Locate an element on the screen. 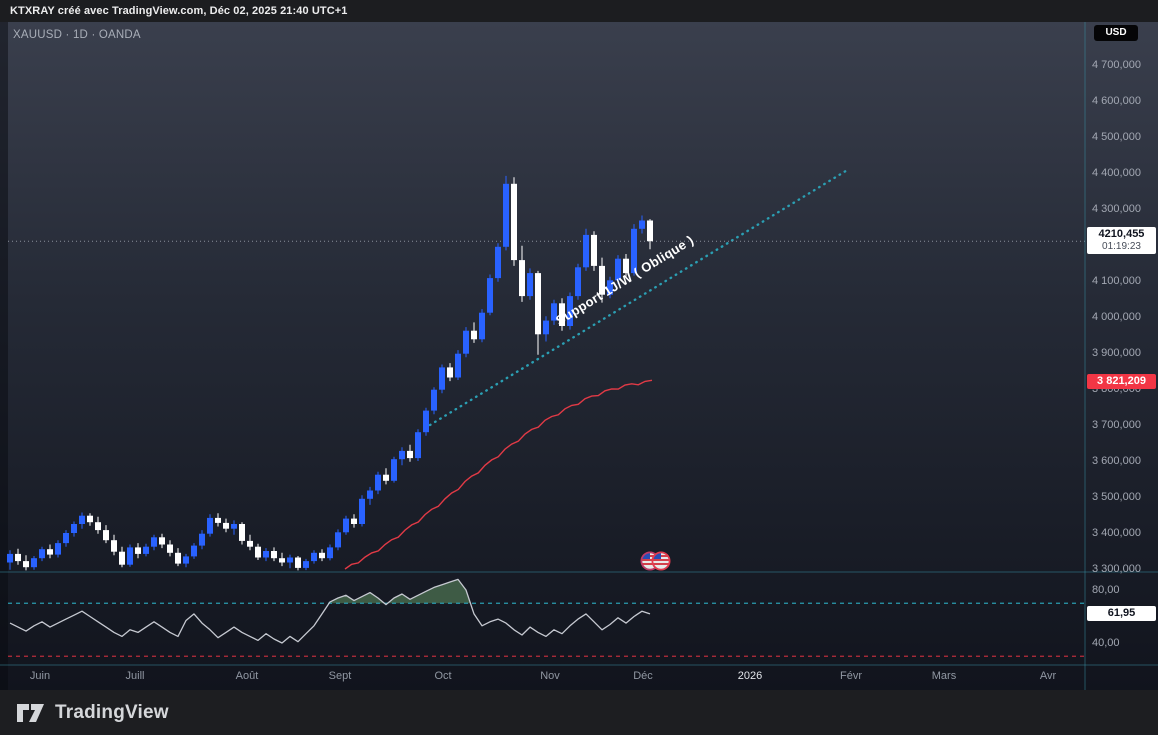  time-tick-label: 2026 is located at coordinates (750, 676).